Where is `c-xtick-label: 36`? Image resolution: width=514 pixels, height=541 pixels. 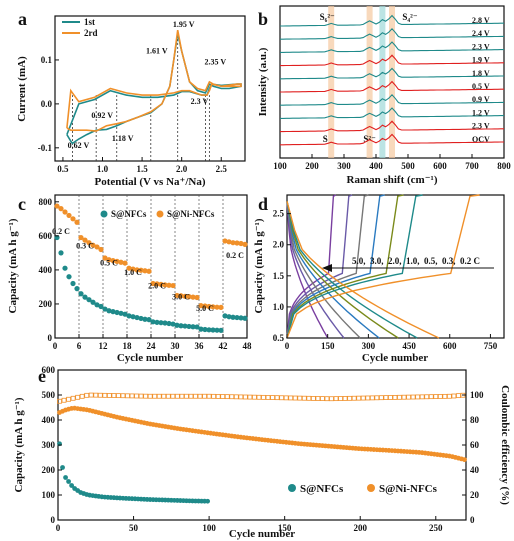
c-xtick-label: 36 is located at coordinates (200, 346).